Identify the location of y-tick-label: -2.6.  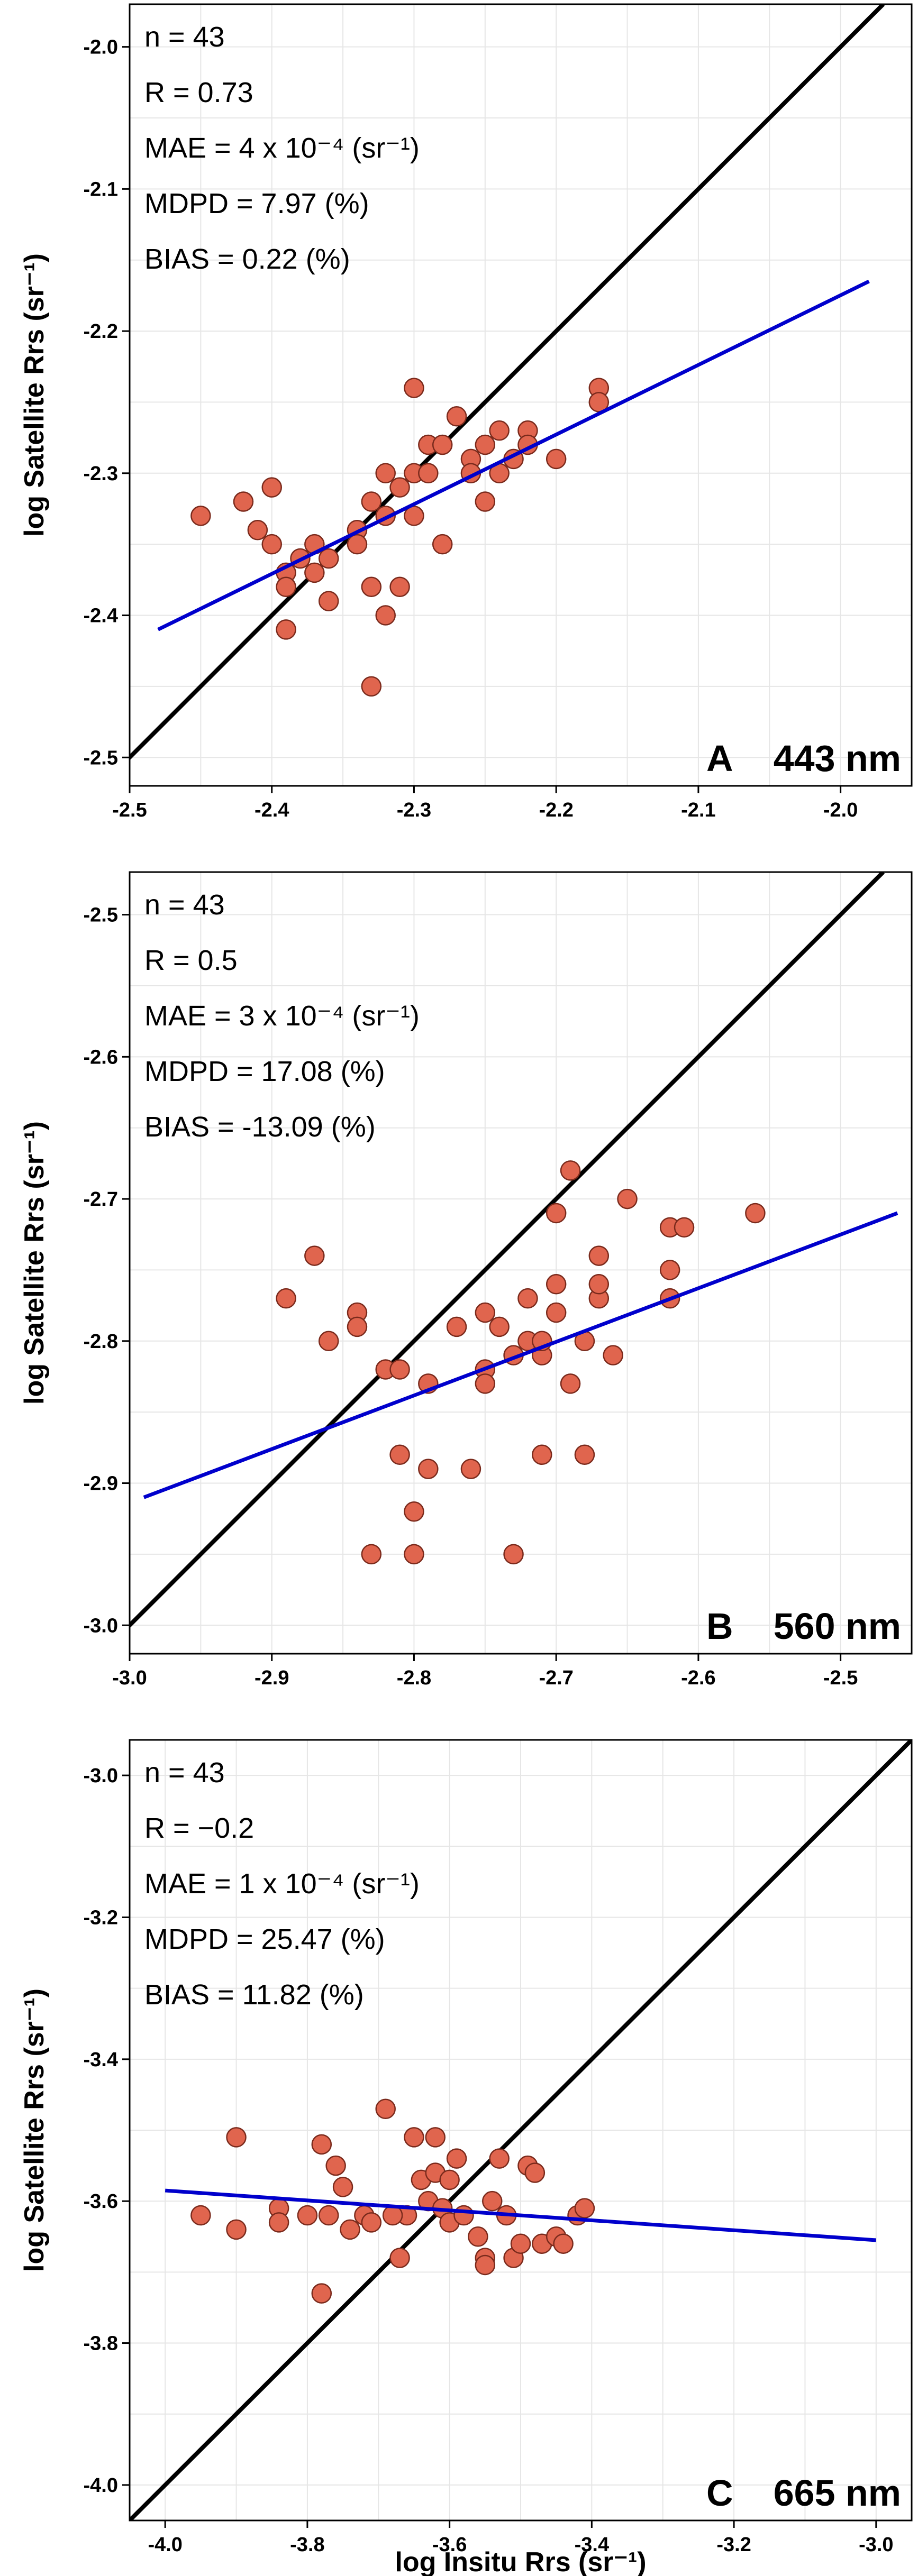
(101, 1057).